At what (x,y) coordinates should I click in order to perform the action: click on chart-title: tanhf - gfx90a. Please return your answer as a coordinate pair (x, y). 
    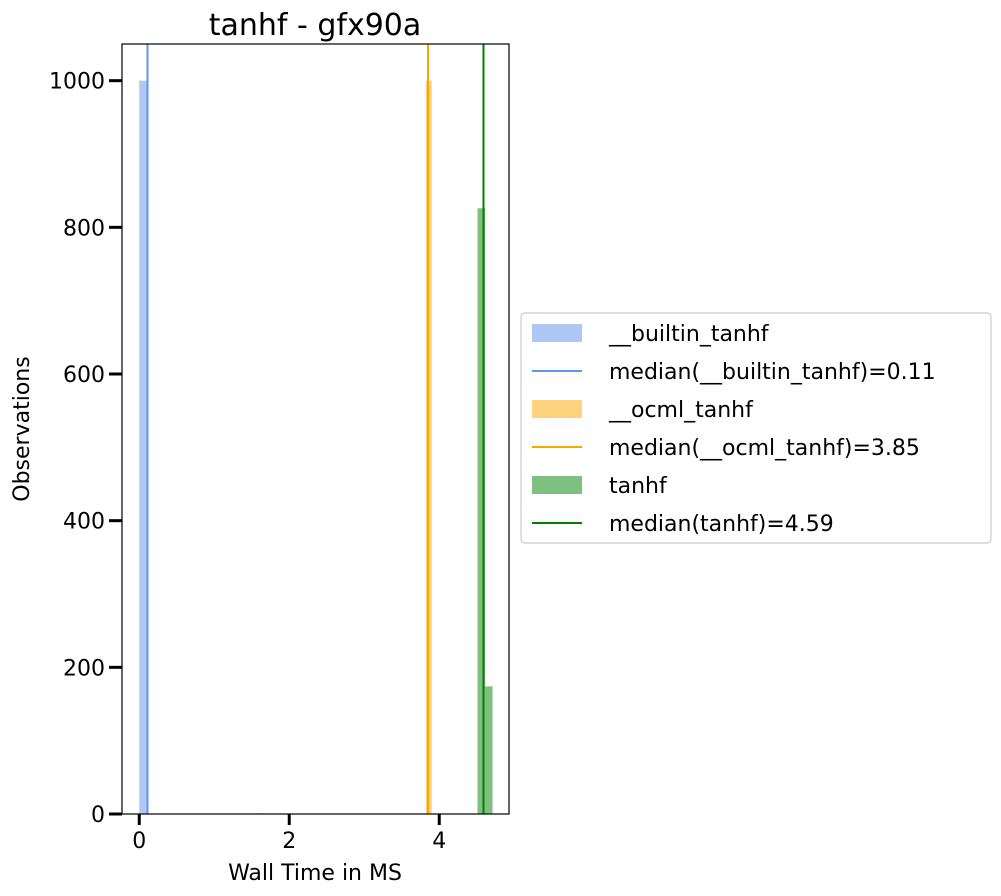
    Looking at the image, I should click on (315, 25).